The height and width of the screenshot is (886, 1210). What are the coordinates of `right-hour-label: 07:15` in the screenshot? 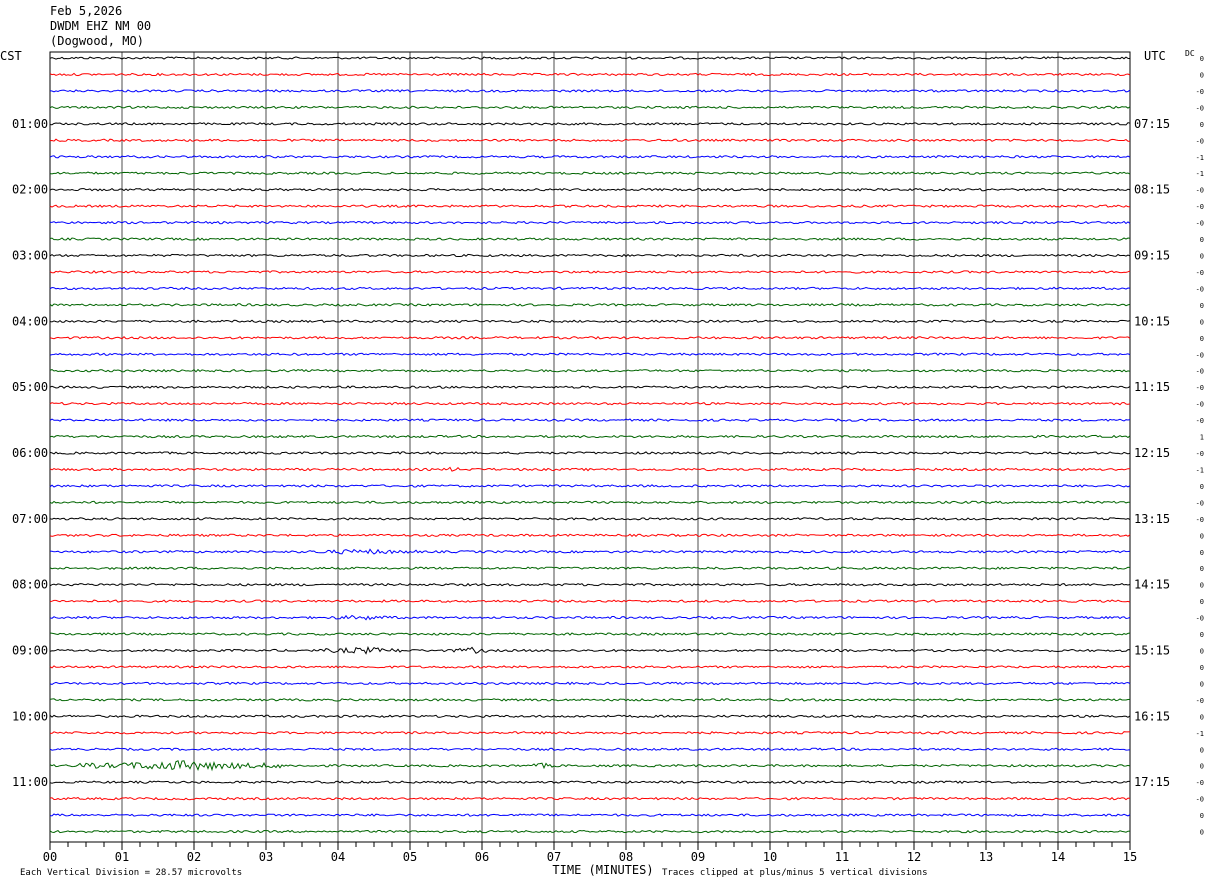 It's located at (1152, 124).